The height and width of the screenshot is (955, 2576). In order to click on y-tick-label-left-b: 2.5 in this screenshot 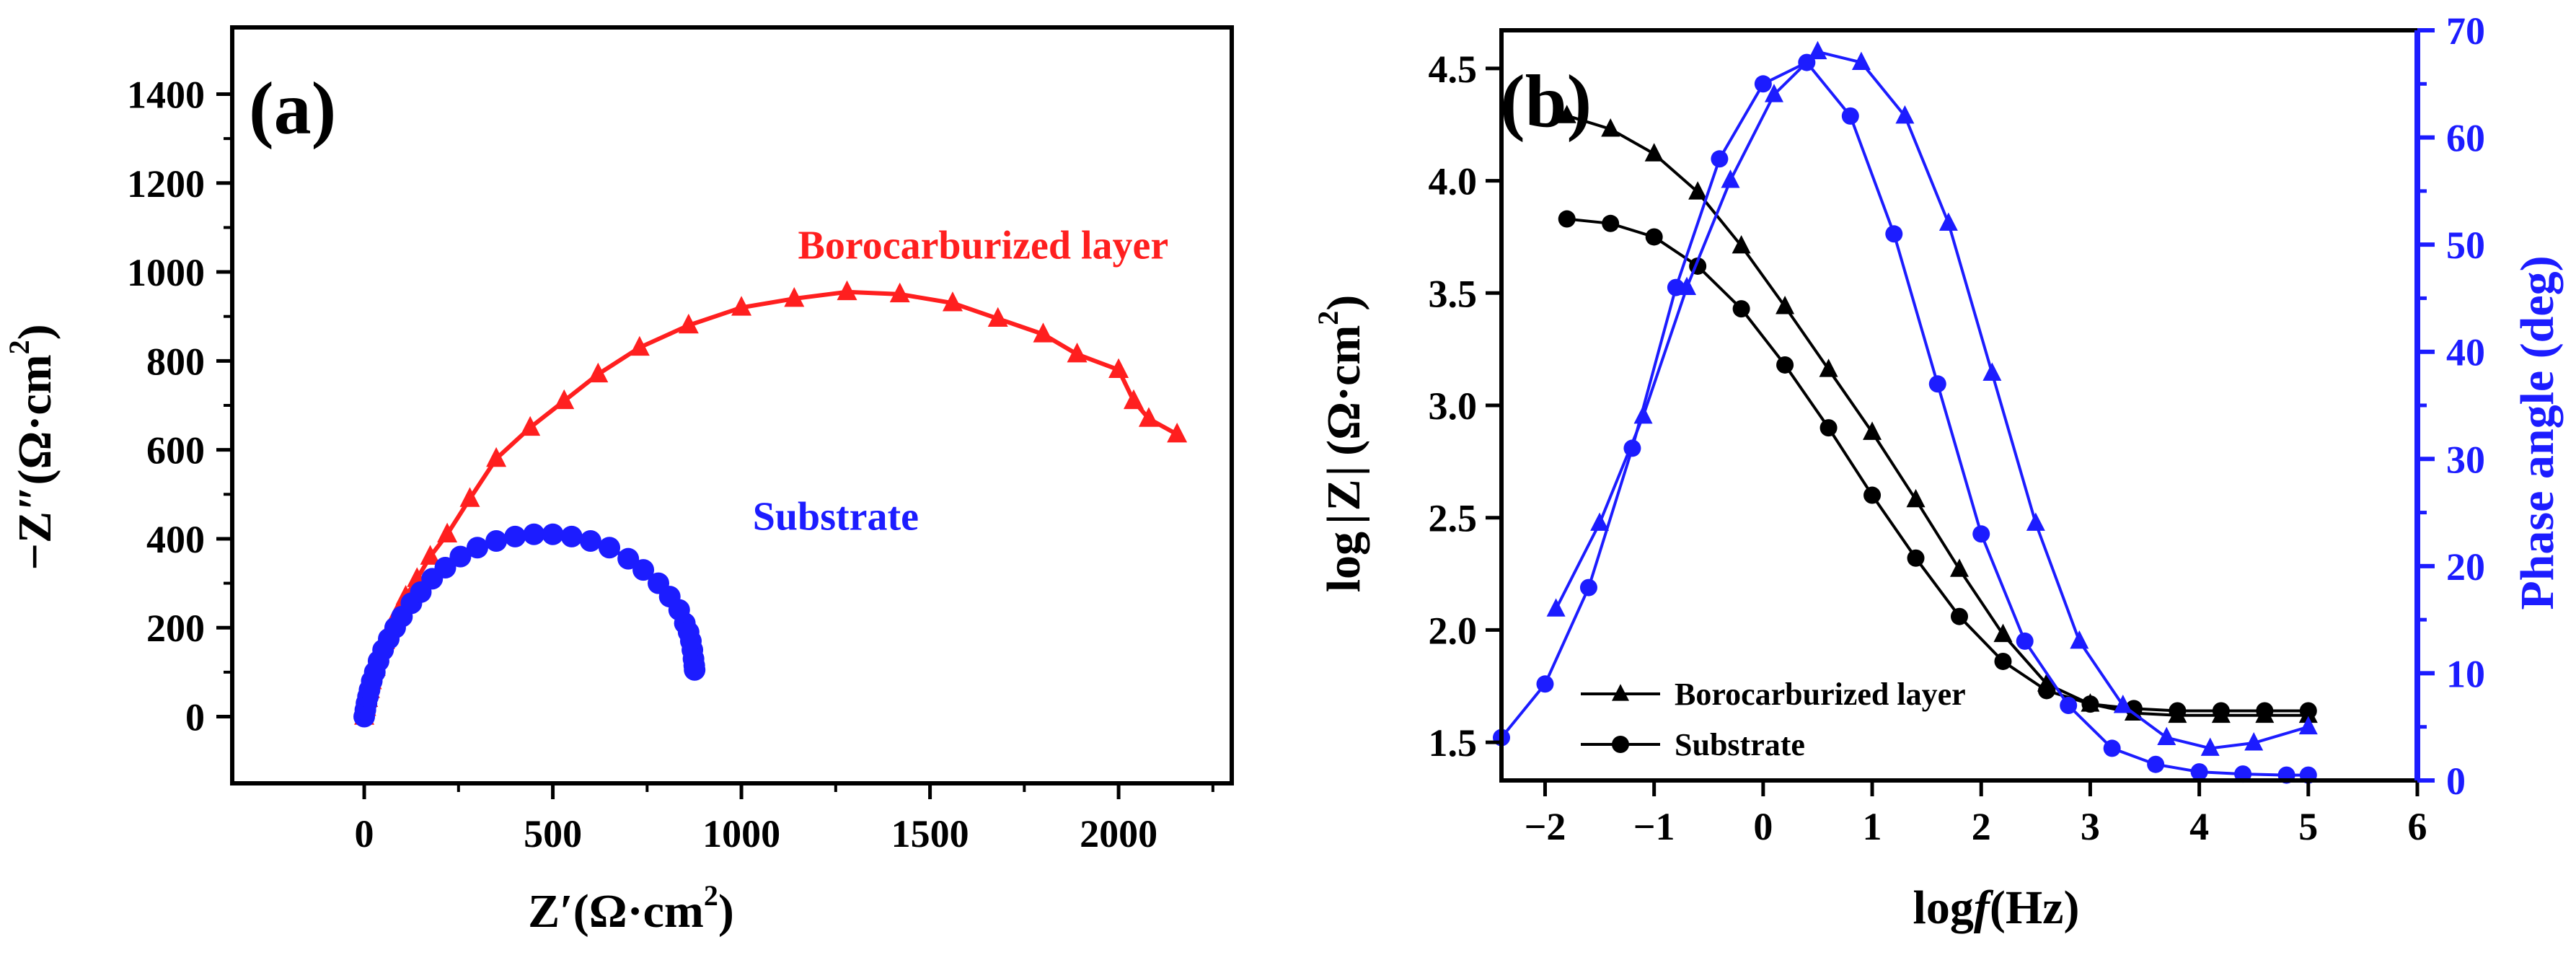, I will do `click(1453, 518)`.